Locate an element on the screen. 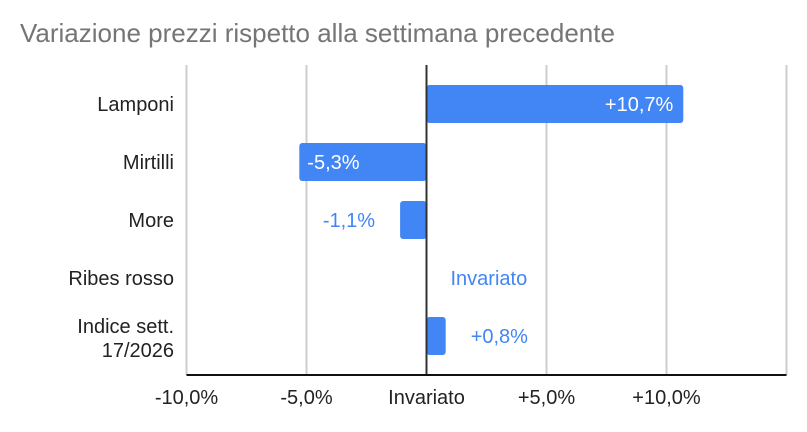  category-label: Lamponi is located at coordinates (135, 105).